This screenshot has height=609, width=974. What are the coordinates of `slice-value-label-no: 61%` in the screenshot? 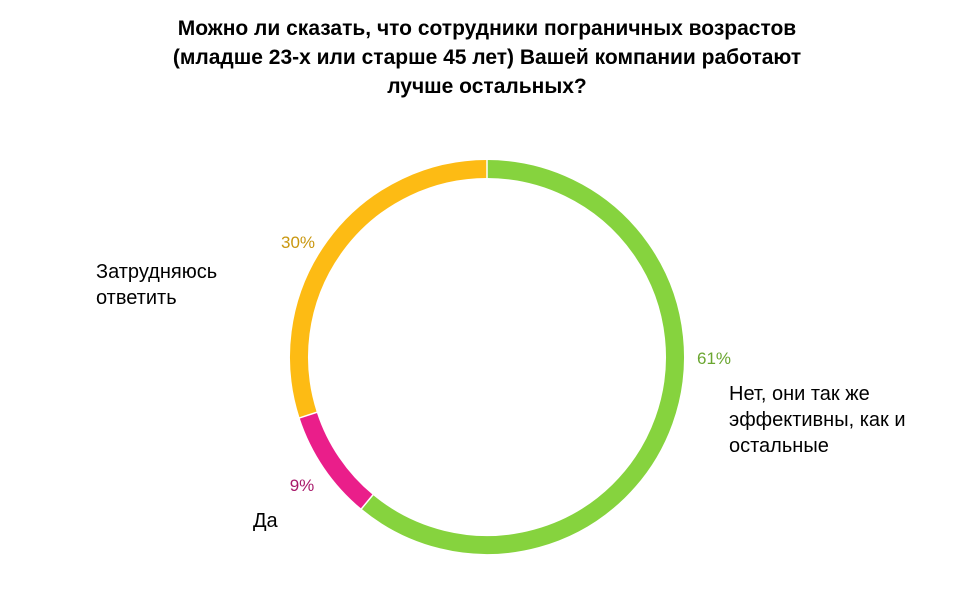 It's located at (714, 358).